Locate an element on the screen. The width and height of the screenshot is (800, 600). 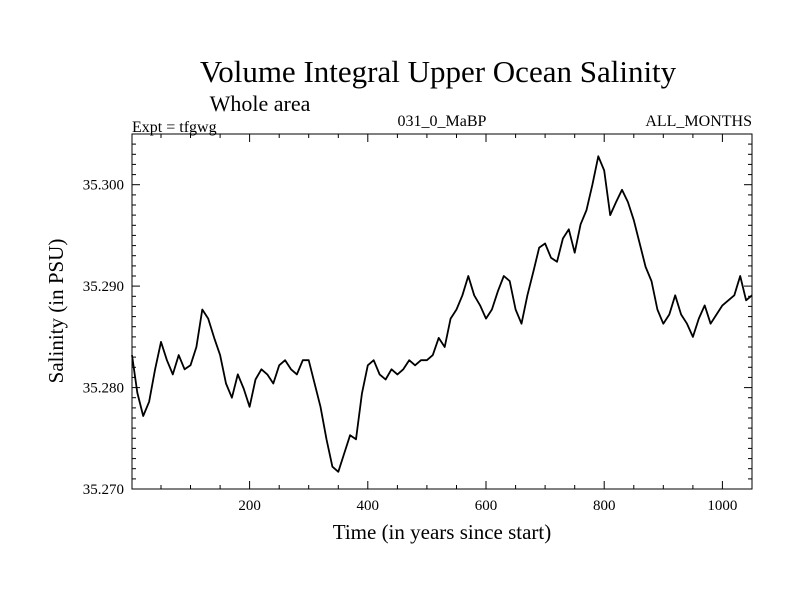
months-label: ALL_MONTHS is located at coordinates (698, 121).